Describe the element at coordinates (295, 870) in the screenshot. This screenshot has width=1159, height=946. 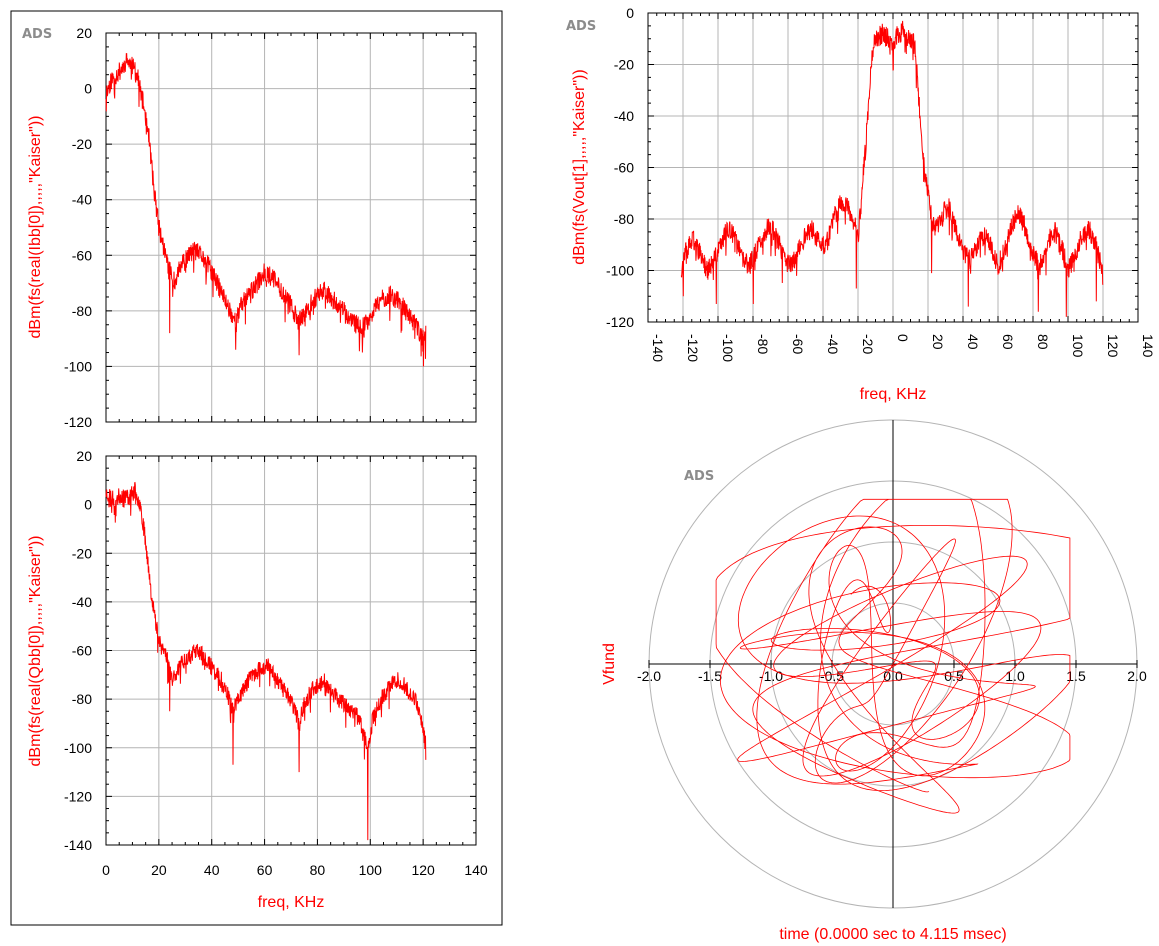
I see `qbb-x-tick-labels: 0 20 40 60 80 100 120 140` at that location.